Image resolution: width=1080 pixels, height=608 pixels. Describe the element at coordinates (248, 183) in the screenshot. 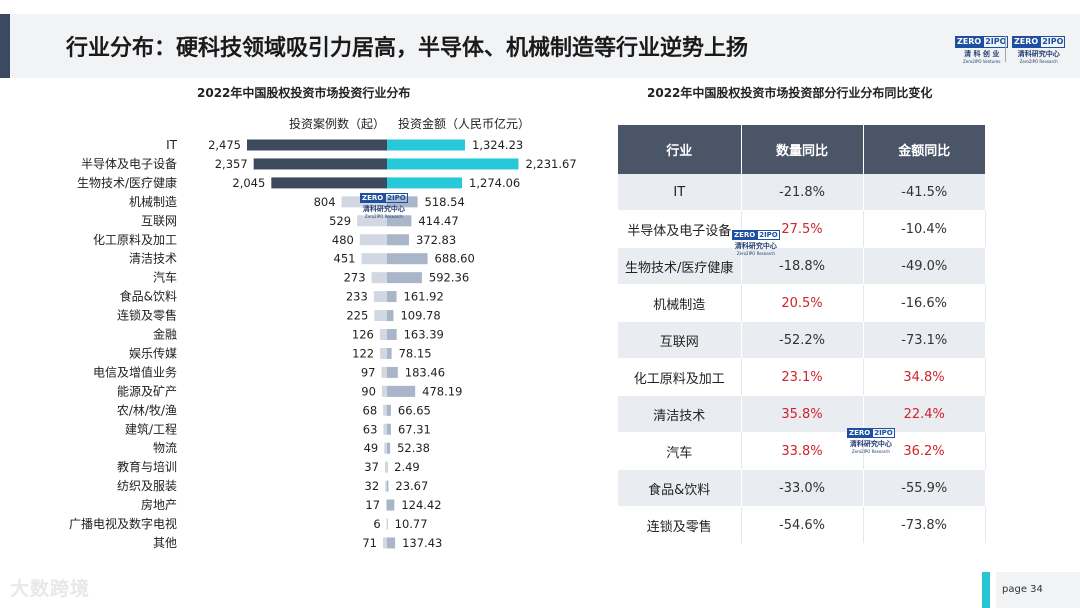

I see `count-value-label: 2,045` at that location.